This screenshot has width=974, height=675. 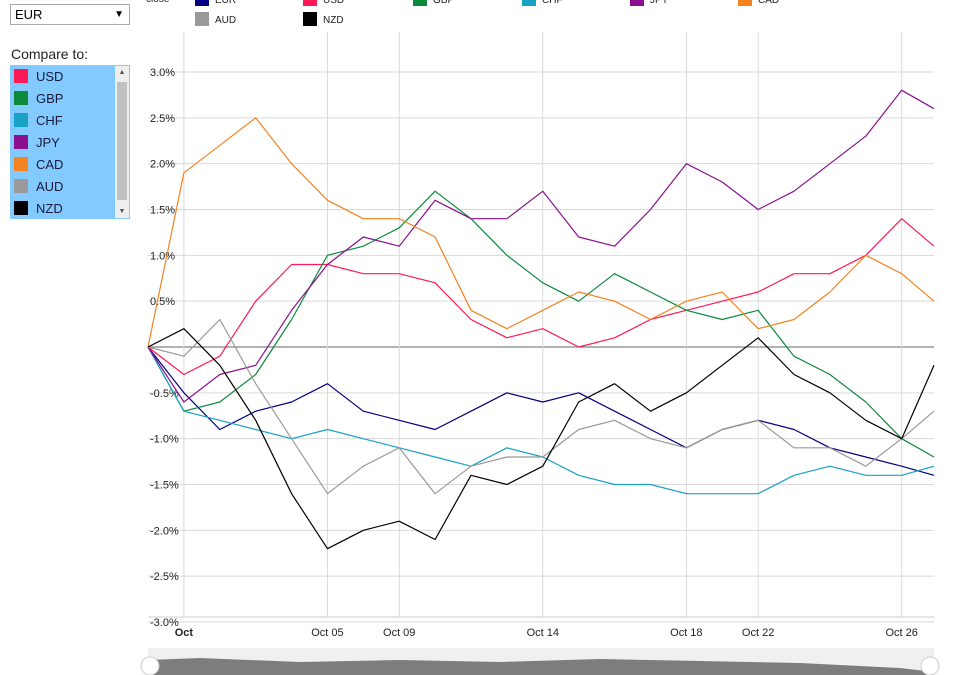 I want to click on y-tick-label: 3.0%, so click(x=162, y=73).